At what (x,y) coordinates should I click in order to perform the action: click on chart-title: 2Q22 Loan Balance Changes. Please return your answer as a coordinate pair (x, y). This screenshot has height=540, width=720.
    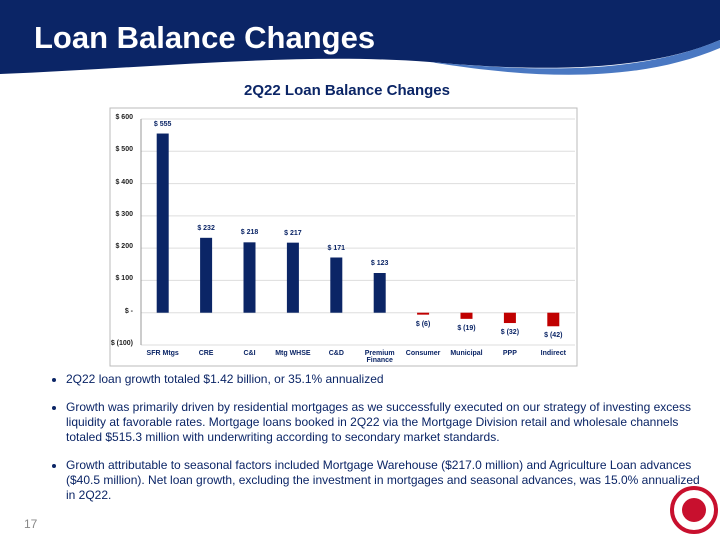
    Looking at the image, I should click on (347, 90).